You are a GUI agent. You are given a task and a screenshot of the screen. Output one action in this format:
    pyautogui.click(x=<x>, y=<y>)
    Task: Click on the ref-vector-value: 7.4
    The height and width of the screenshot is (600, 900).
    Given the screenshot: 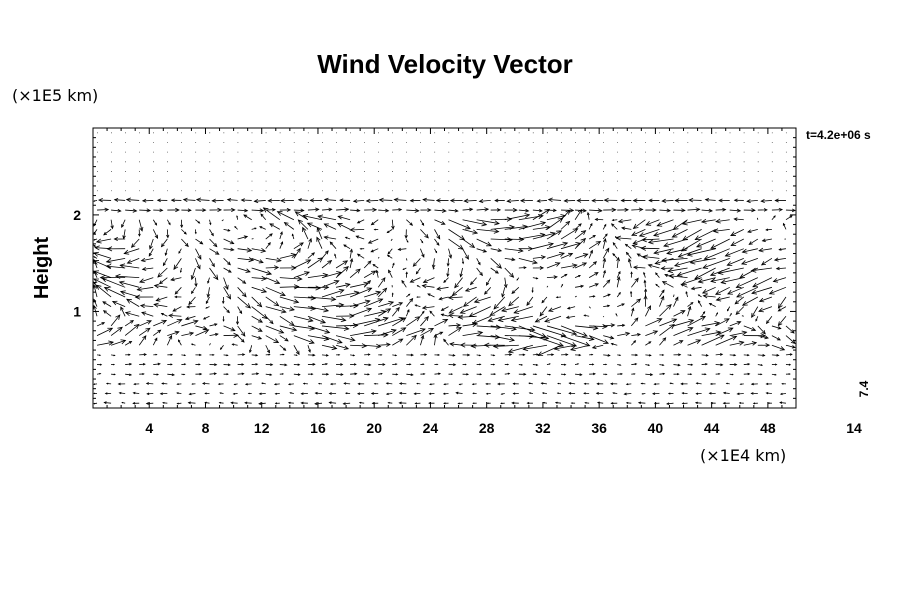 What is the action you would take?
    pyautogui.click(x=864, y=388)
    